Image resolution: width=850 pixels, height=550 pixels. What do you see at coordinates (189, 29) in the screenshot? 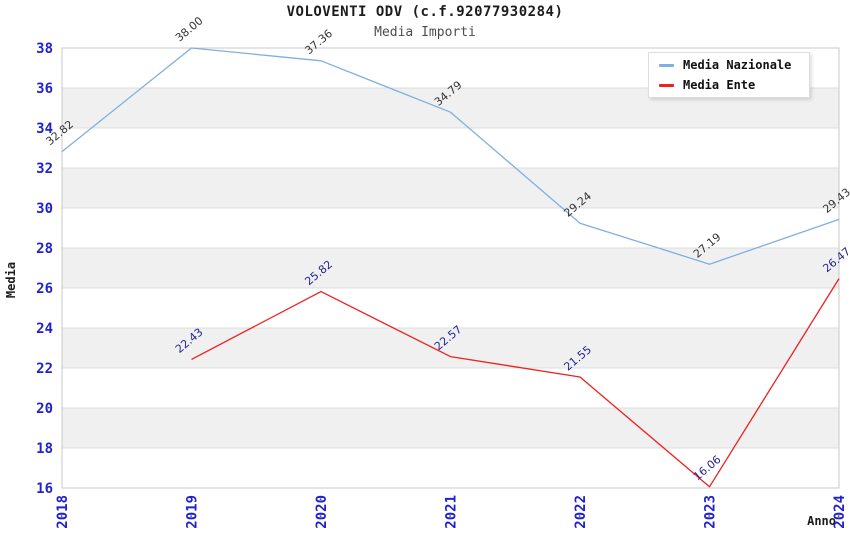
I see `value-label: 38.00` at bounding box center [189, 29].